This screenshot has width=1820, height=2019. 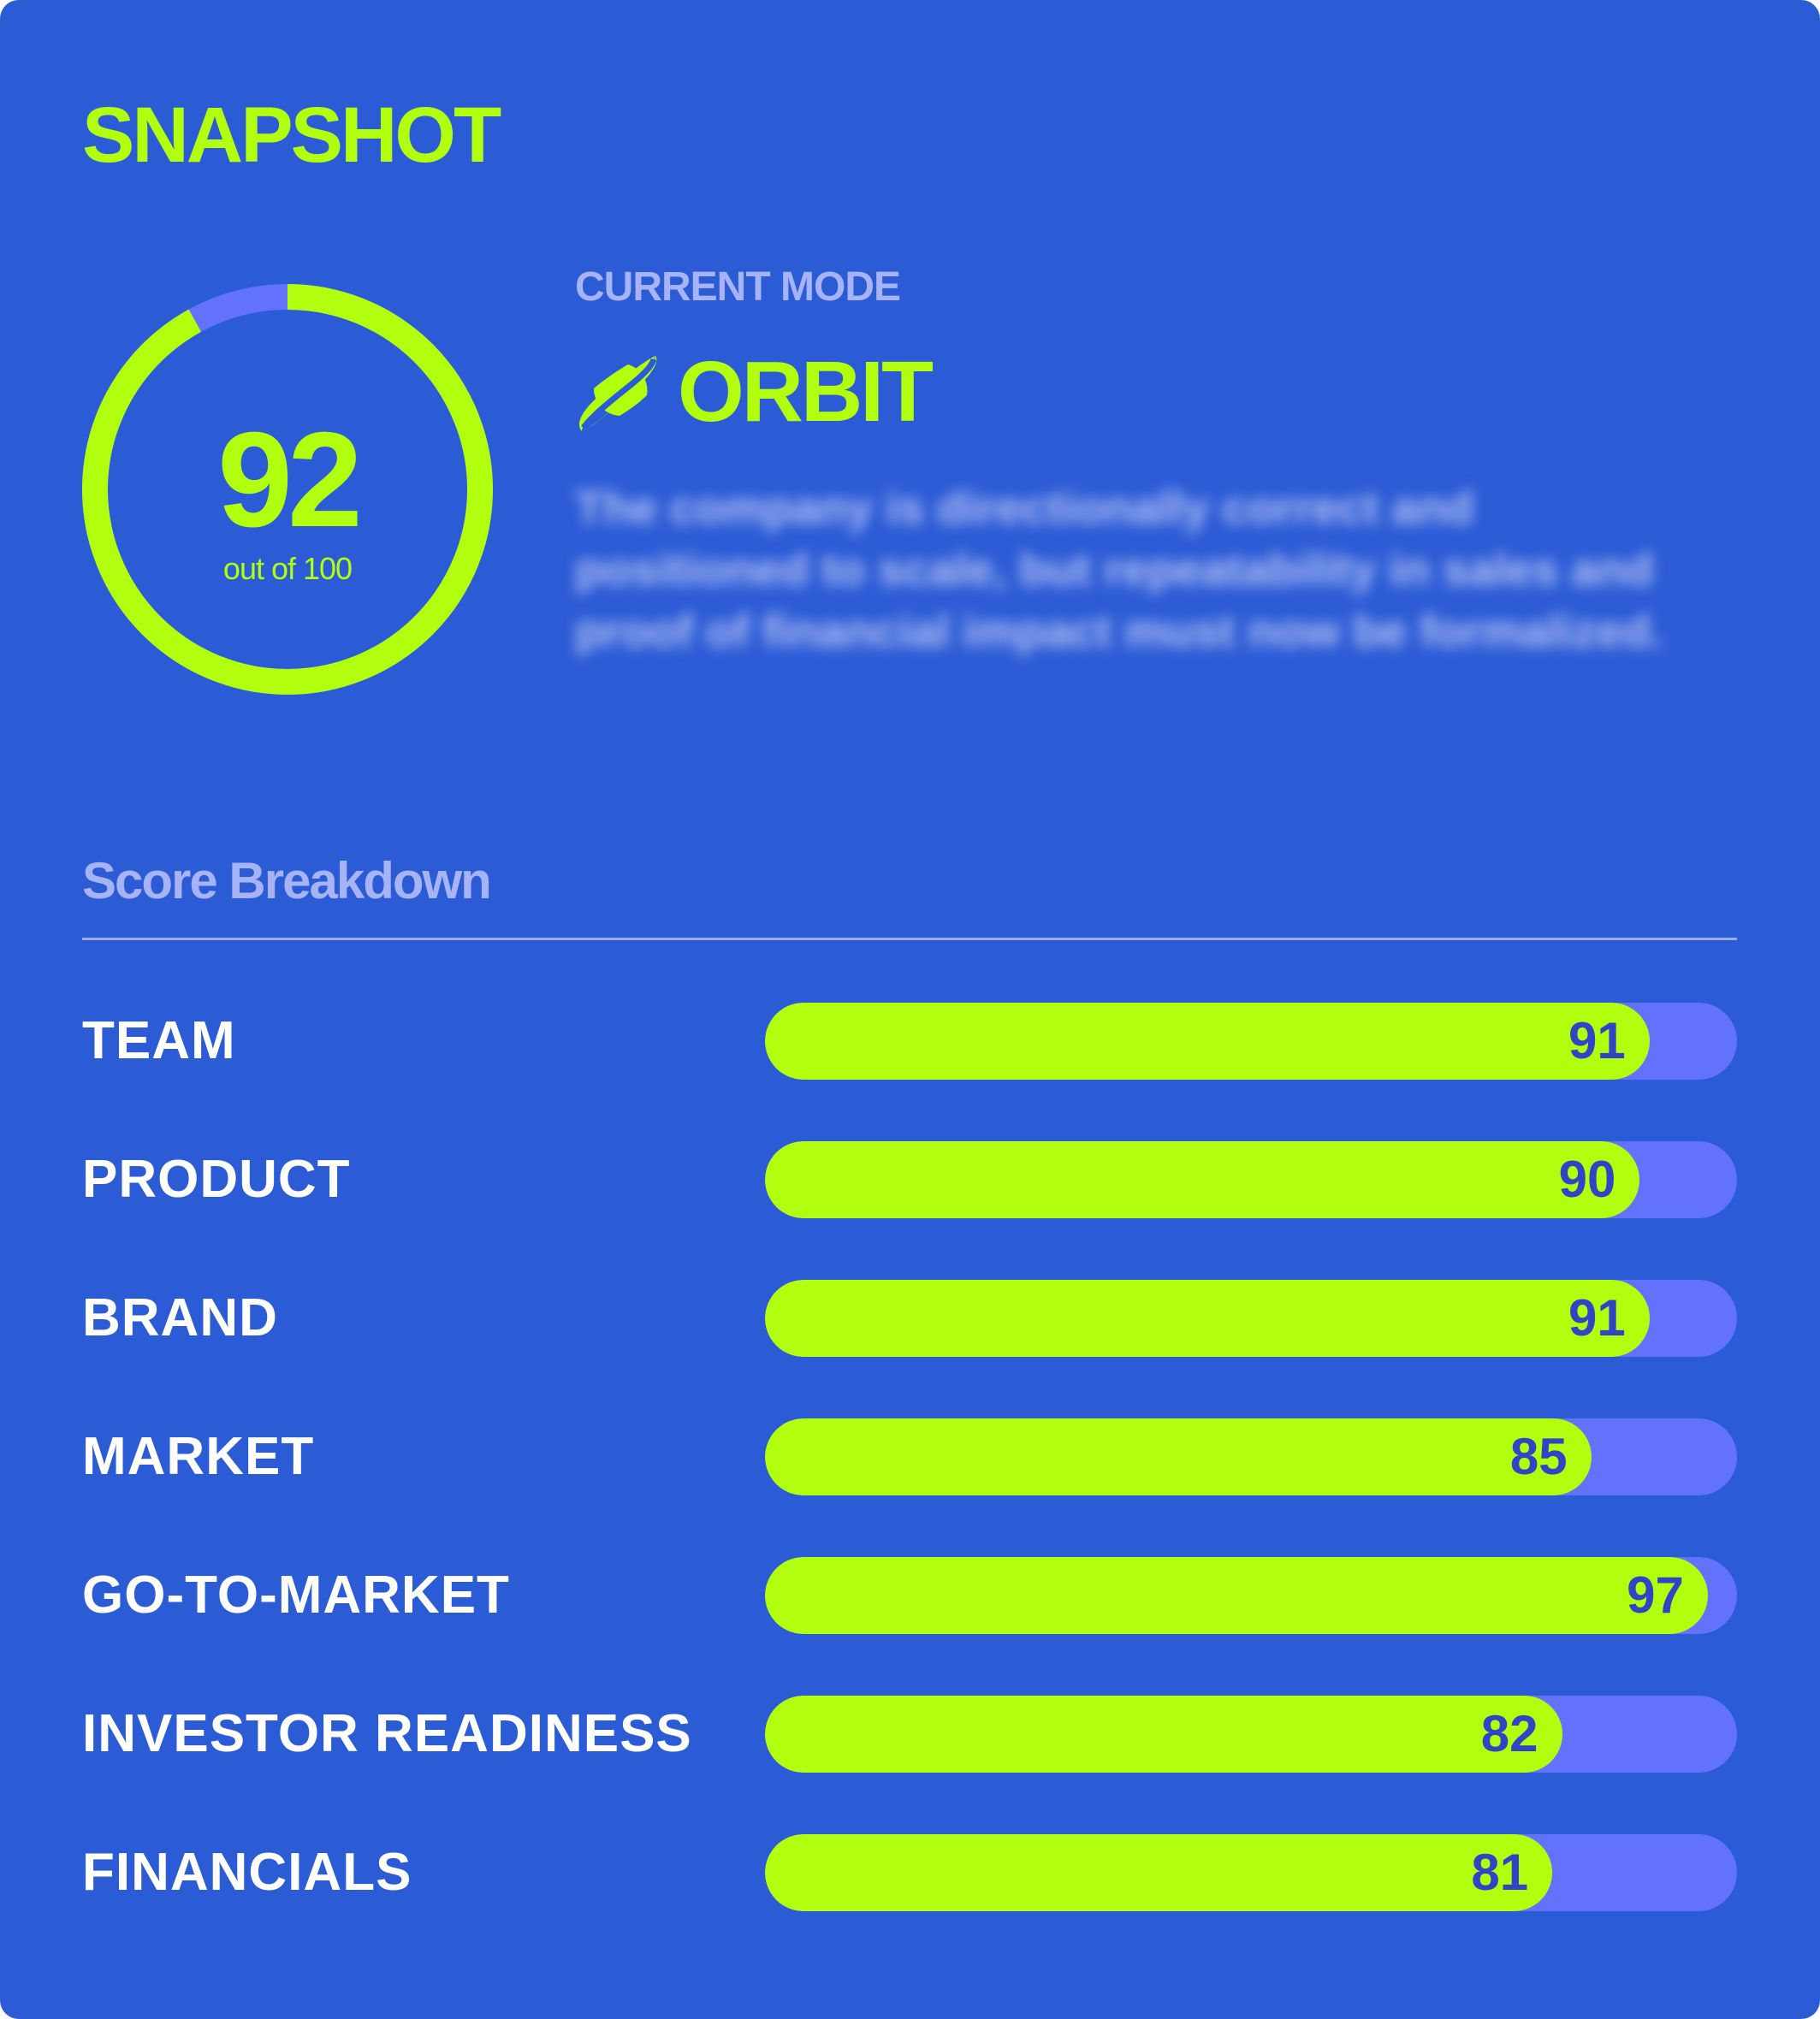 I want to click on breakdown-label: MARKET, so click(x=199, y=1456).